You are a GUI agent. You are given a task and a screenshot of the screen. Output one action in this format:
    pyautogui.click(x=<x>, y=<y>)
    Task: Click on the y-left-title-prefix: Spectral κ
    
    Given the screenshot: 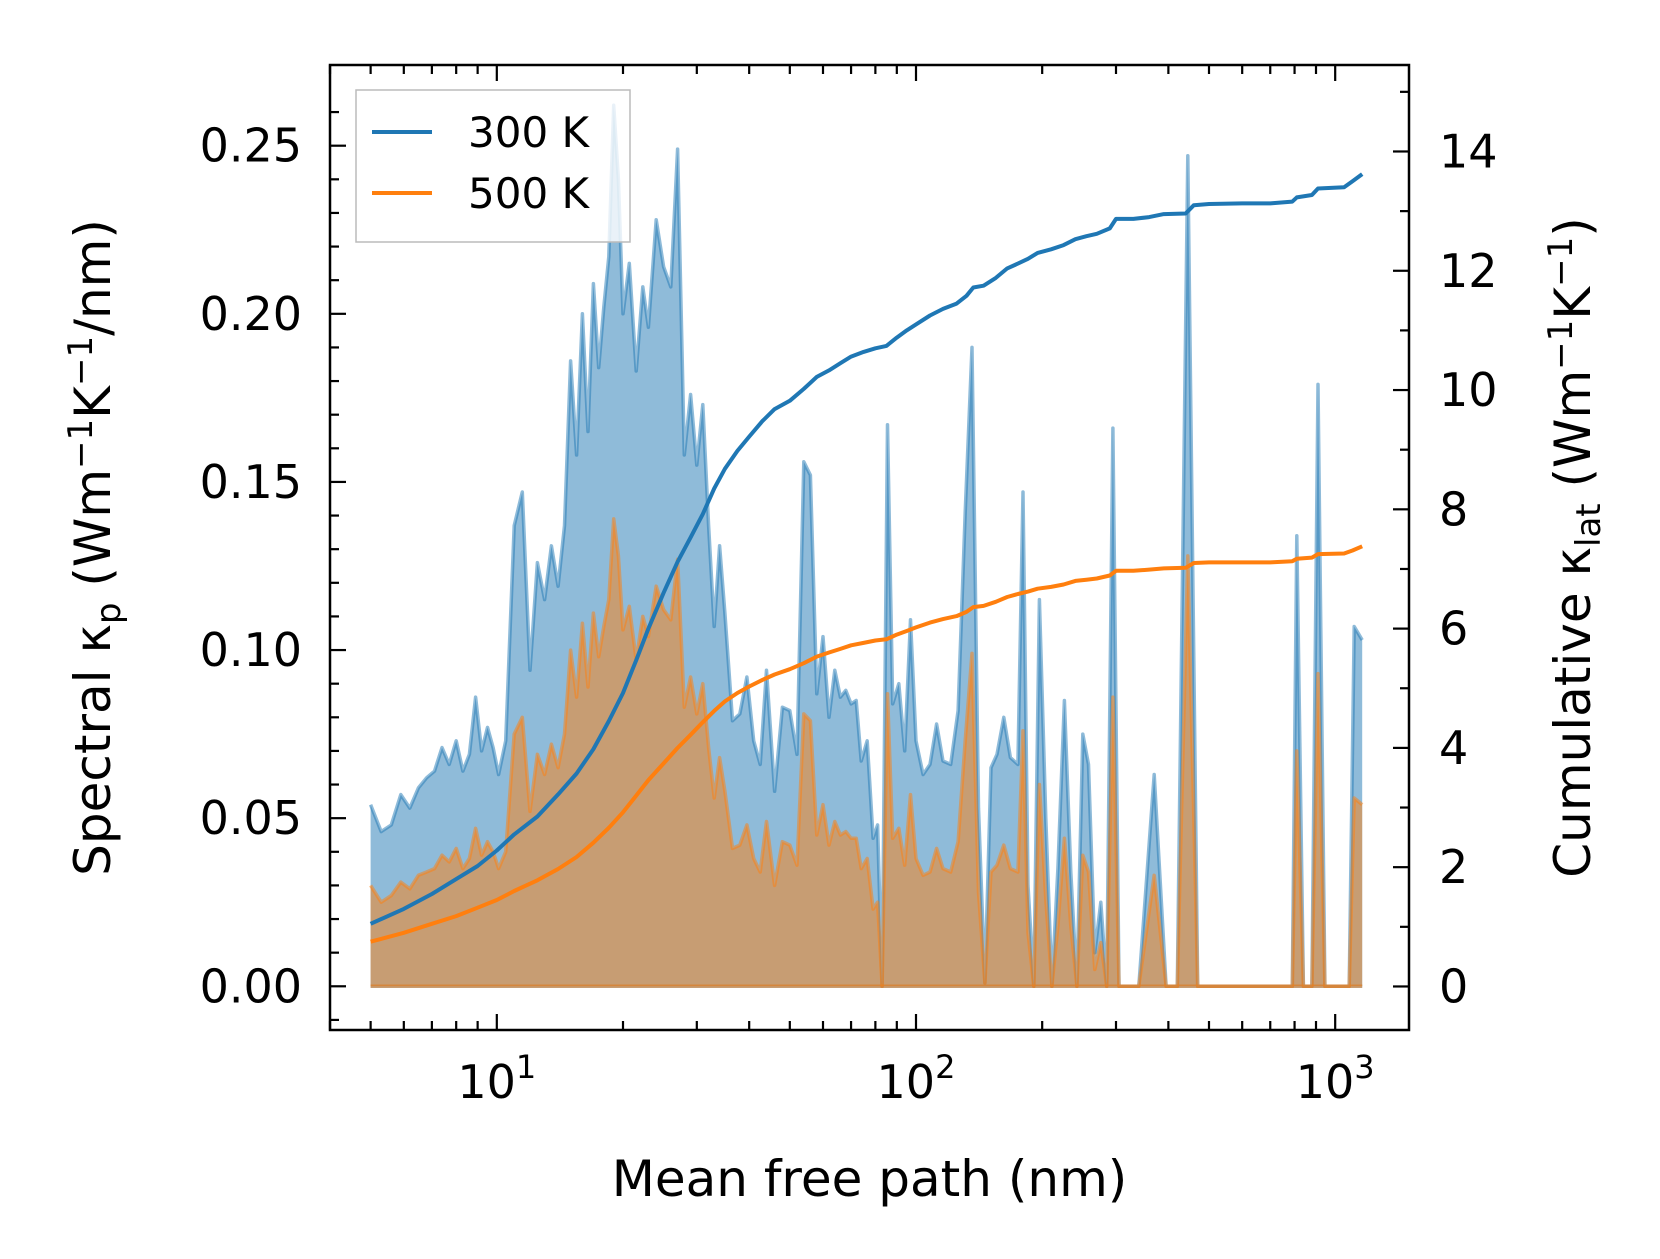 What is the action you would take?
    pyautogui.click(x=93, y=750)
    